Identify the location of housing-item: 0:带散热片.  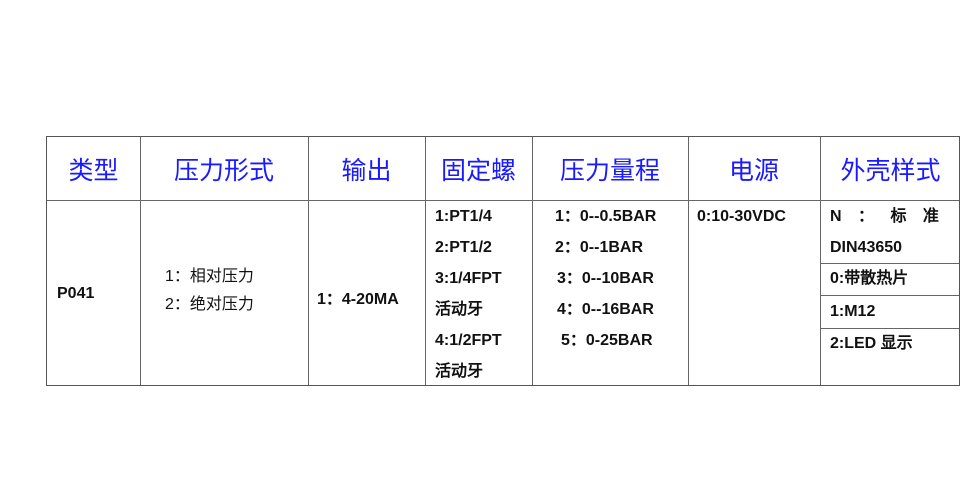
(869, 278).